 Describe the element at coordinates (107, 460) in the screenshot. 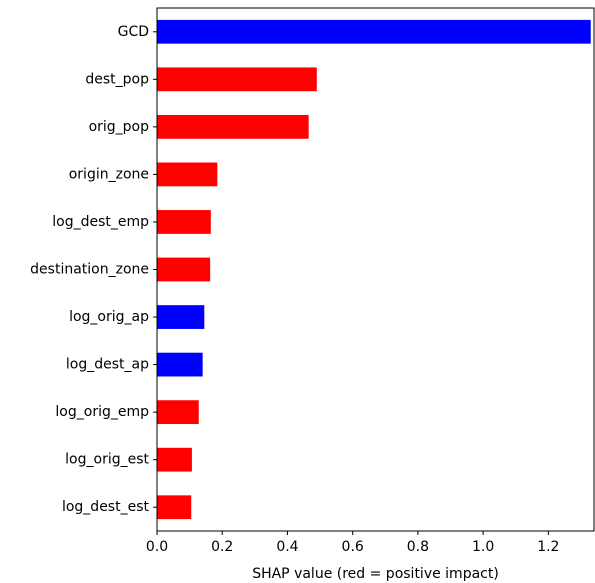

I see `y-tick-label: log_orig_est` at that location.